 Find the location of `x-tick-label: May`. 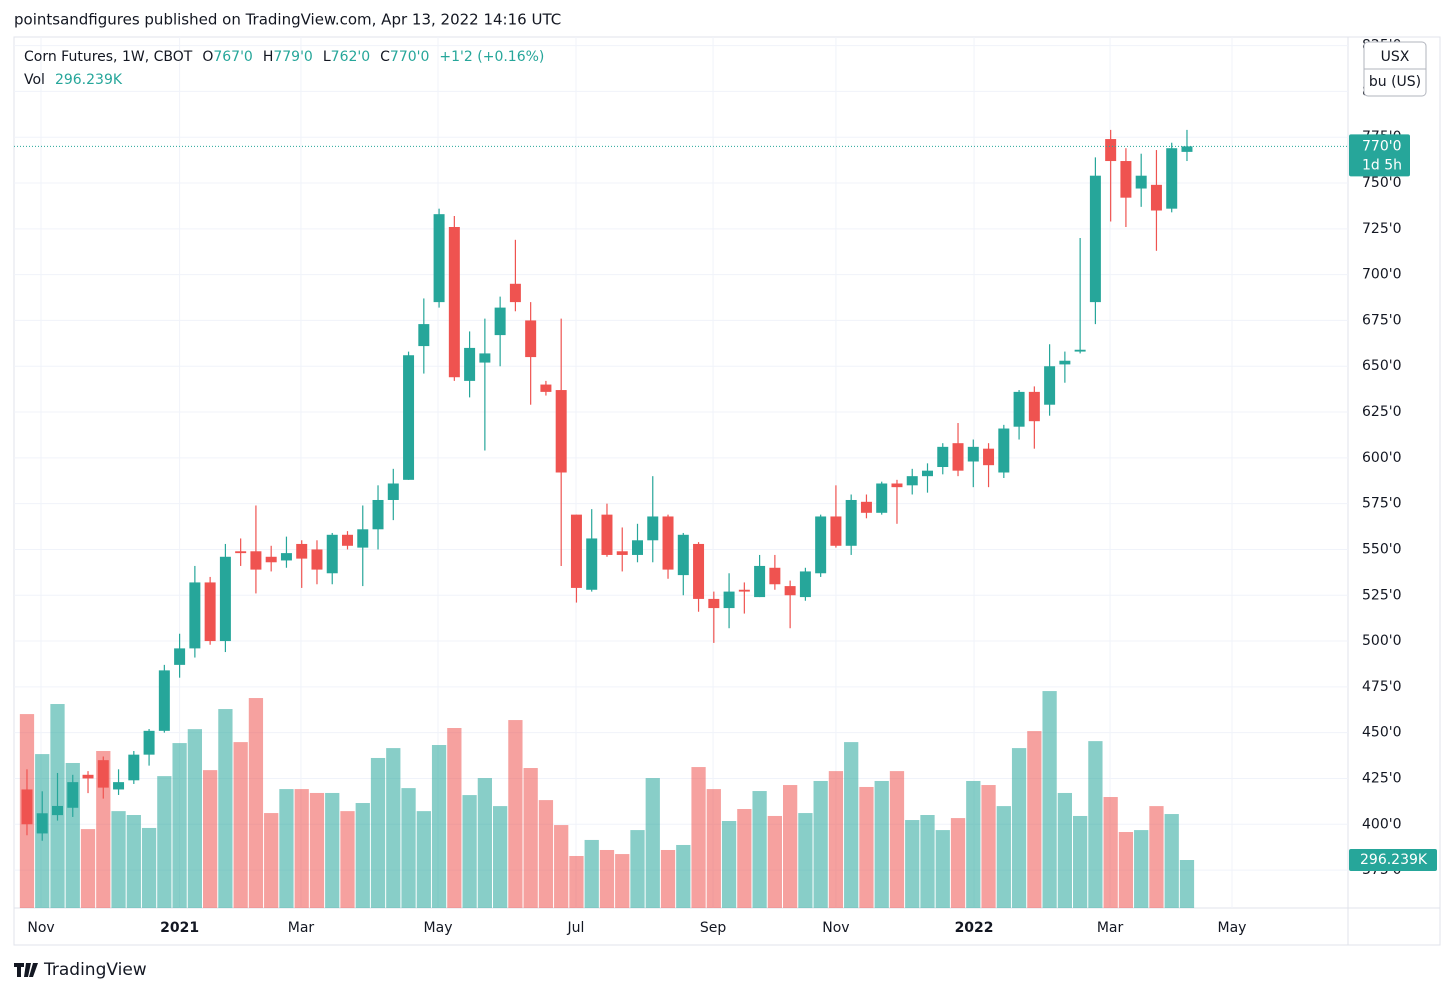

x-tick-label: May is located at coordinates (1232, 928).